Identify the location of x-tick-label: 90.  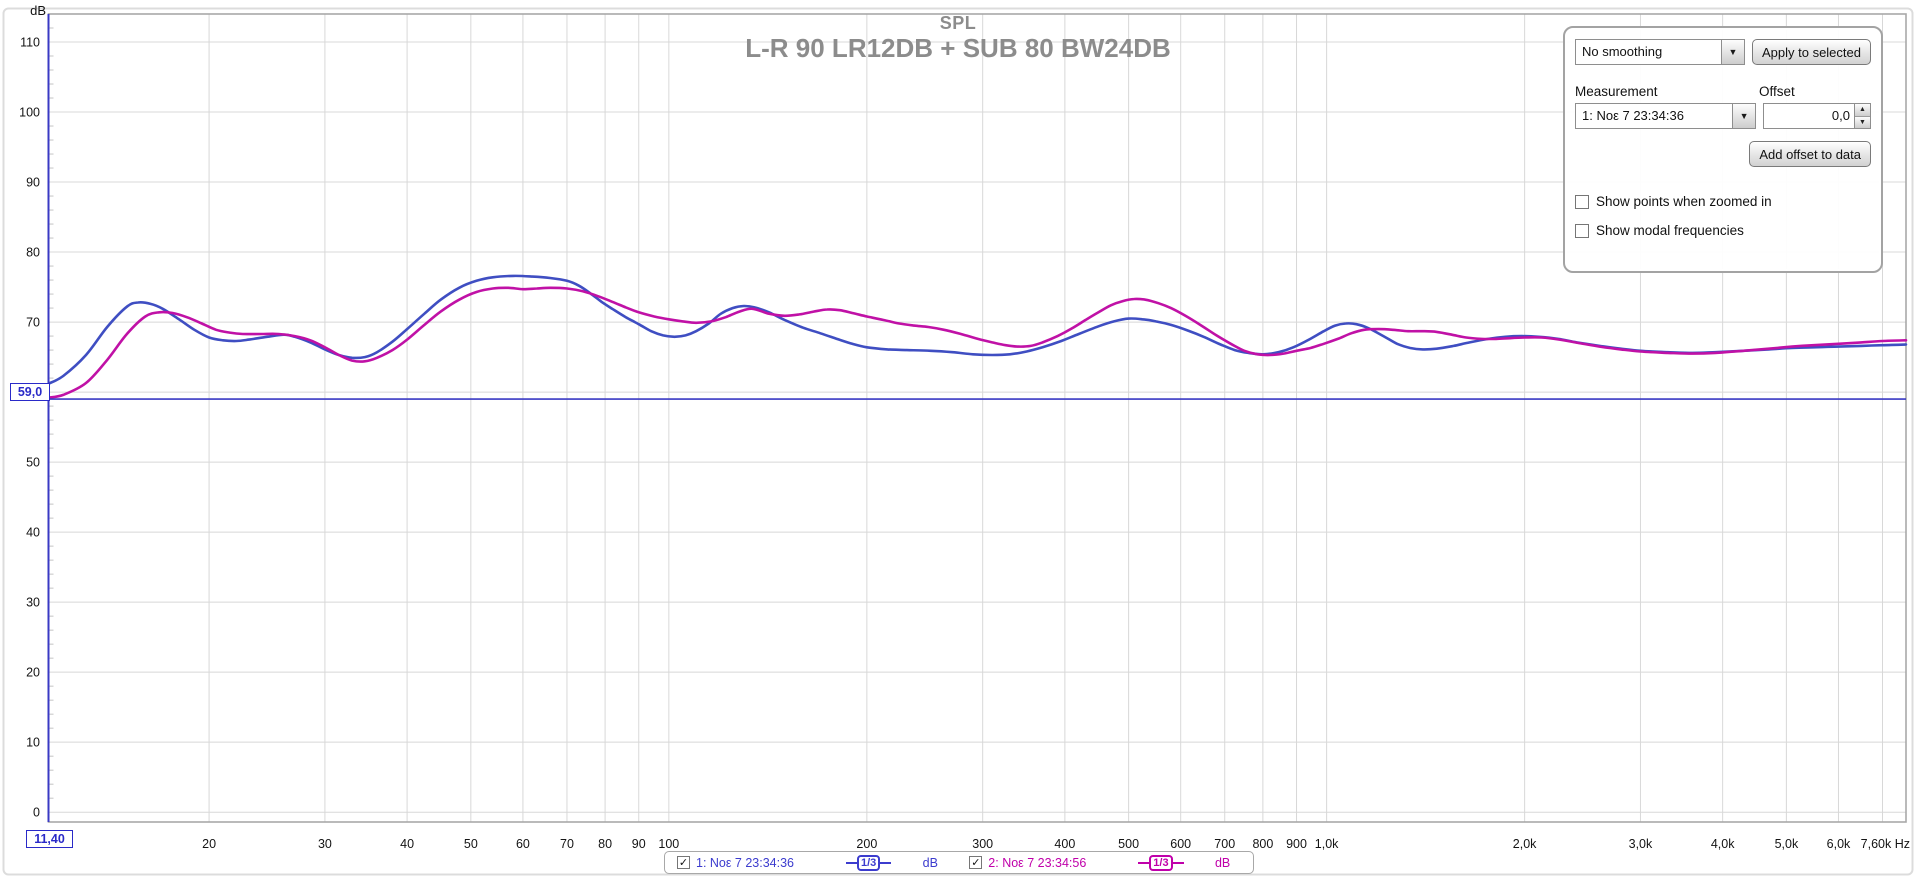
(639, 844).